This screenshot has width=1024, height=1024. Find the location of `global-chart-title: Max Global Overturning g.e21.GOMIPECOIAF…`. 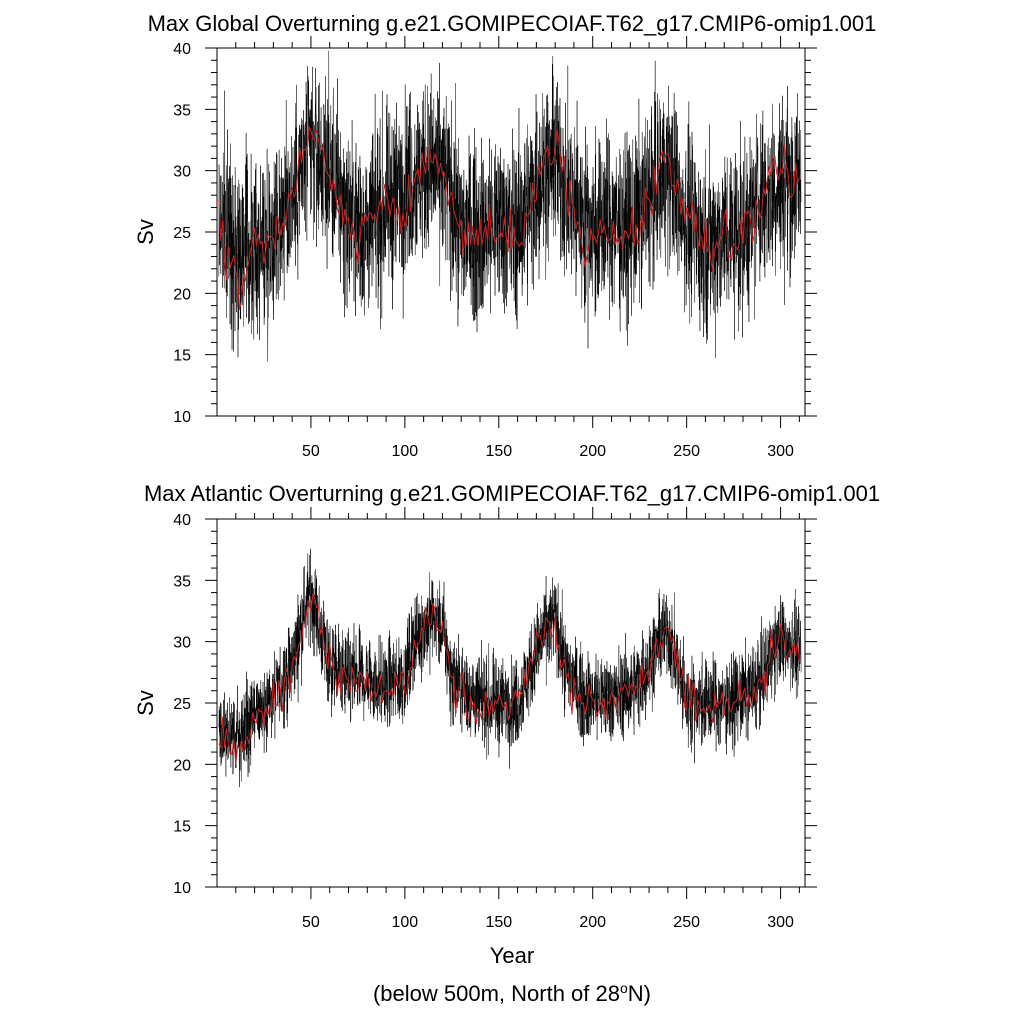

global-chart-title: Max Global Overturning g.e21.GOMIPECOIAF… is located at coordinates (512, 23).